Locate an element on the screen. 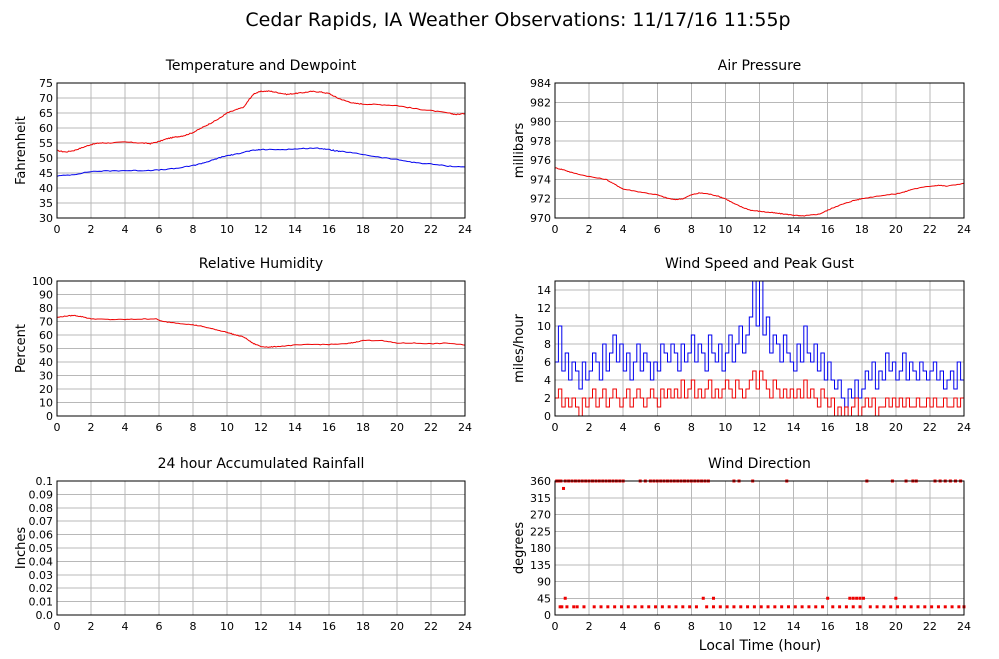 The image size is (999, 659). wind-xtick-label: 20 is located at coordinates (896, 427).